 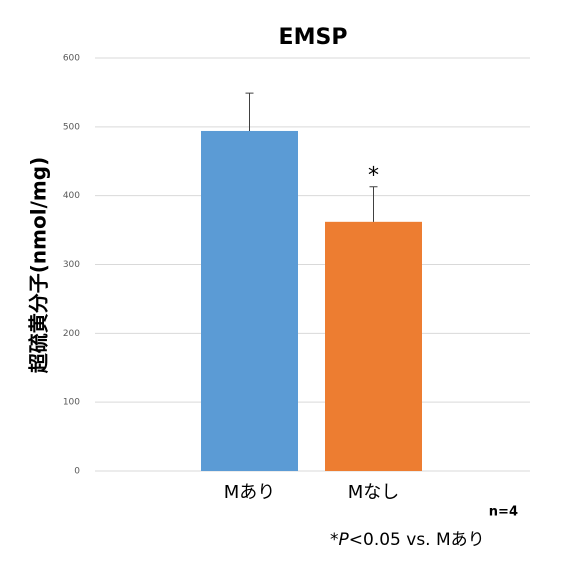 I want to click on footnote-mark: *, so click(x=334, y=540).